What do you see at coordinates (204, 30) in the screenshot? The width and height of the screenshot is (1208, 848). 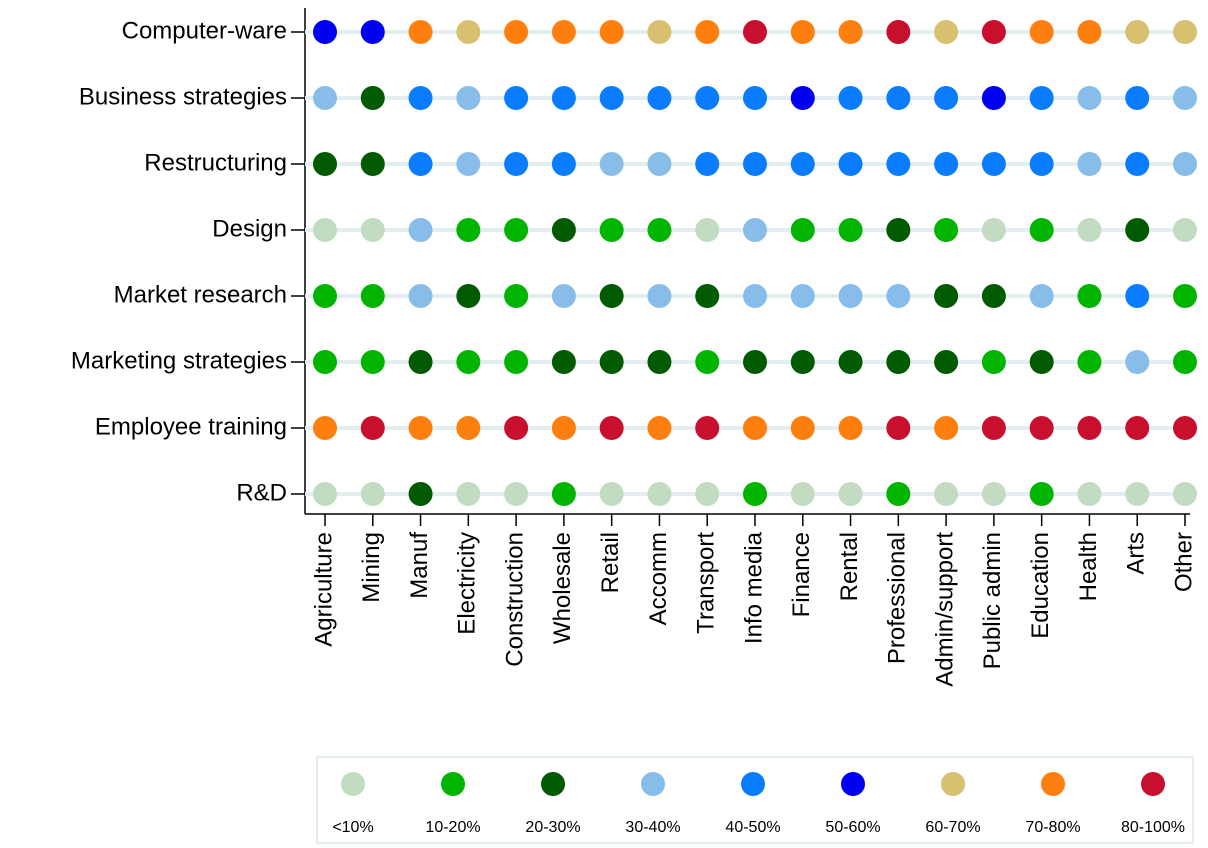 I see `y-tick-label: Computer-ware` at bounding box center [204, 30].